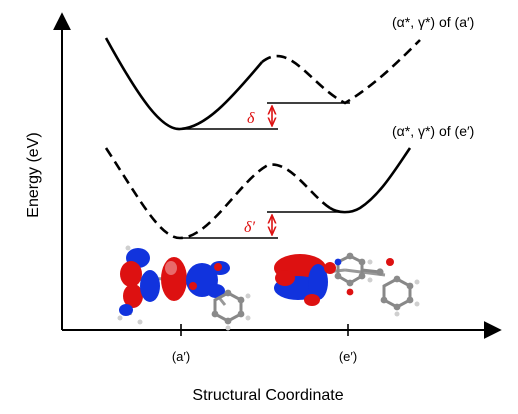  I want to click on molecule-e-orbital-image, so click(347, 284).